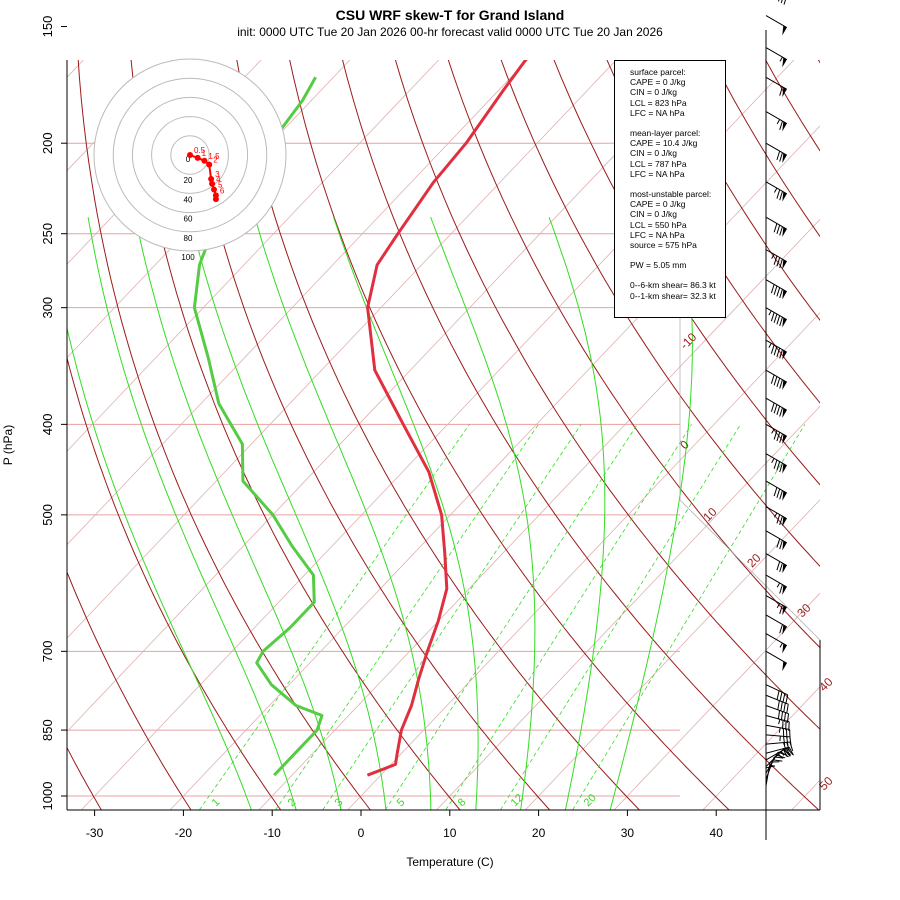 Image resolution: width=900 pixels, height=900 pixels. What do you see at coordinates (200, 150) in the screenshot?
I see `hodograph-point-label: 0.5` at bounding box center [200, 150].